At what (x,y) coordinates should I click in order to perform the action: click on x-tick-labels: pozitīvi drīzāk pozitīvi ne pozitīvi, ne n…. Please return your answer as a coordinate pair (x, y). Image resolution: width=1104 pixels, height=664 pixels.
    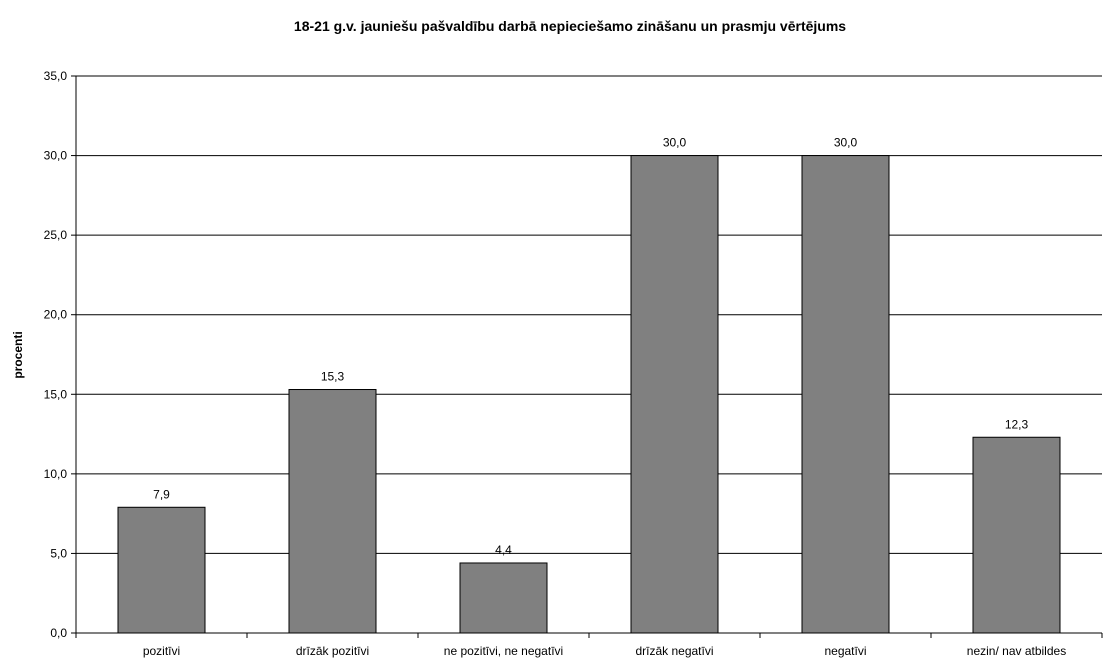
    Looking at the image, I should click on (589, 645).